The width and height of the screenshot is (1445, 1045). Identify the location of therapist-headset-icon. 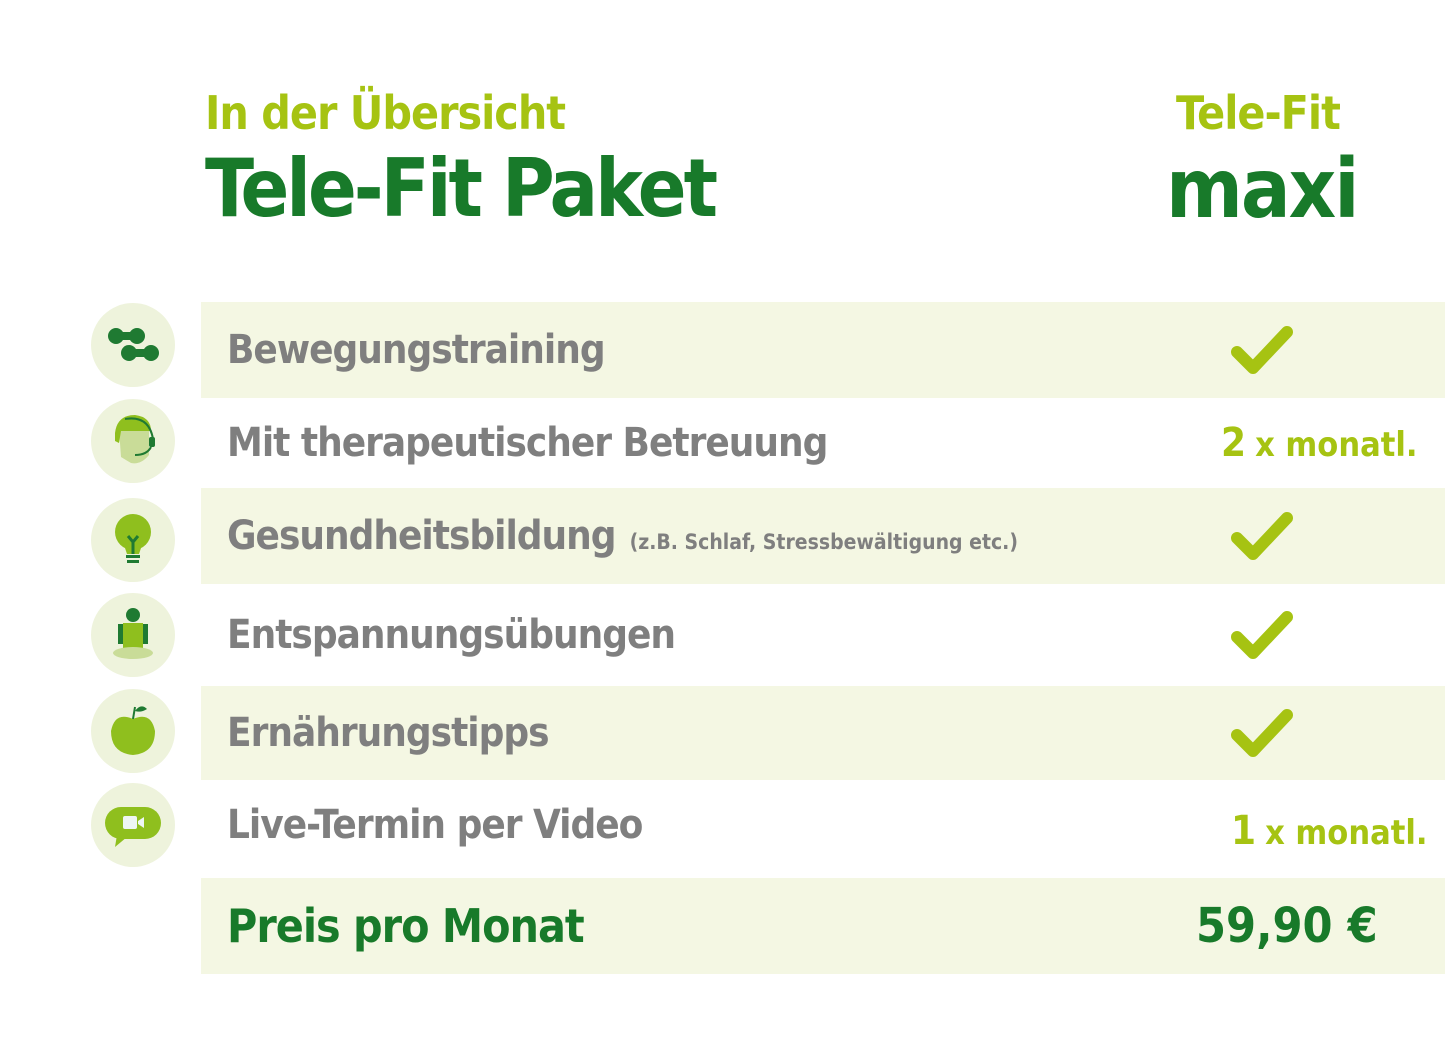
(133, 441).